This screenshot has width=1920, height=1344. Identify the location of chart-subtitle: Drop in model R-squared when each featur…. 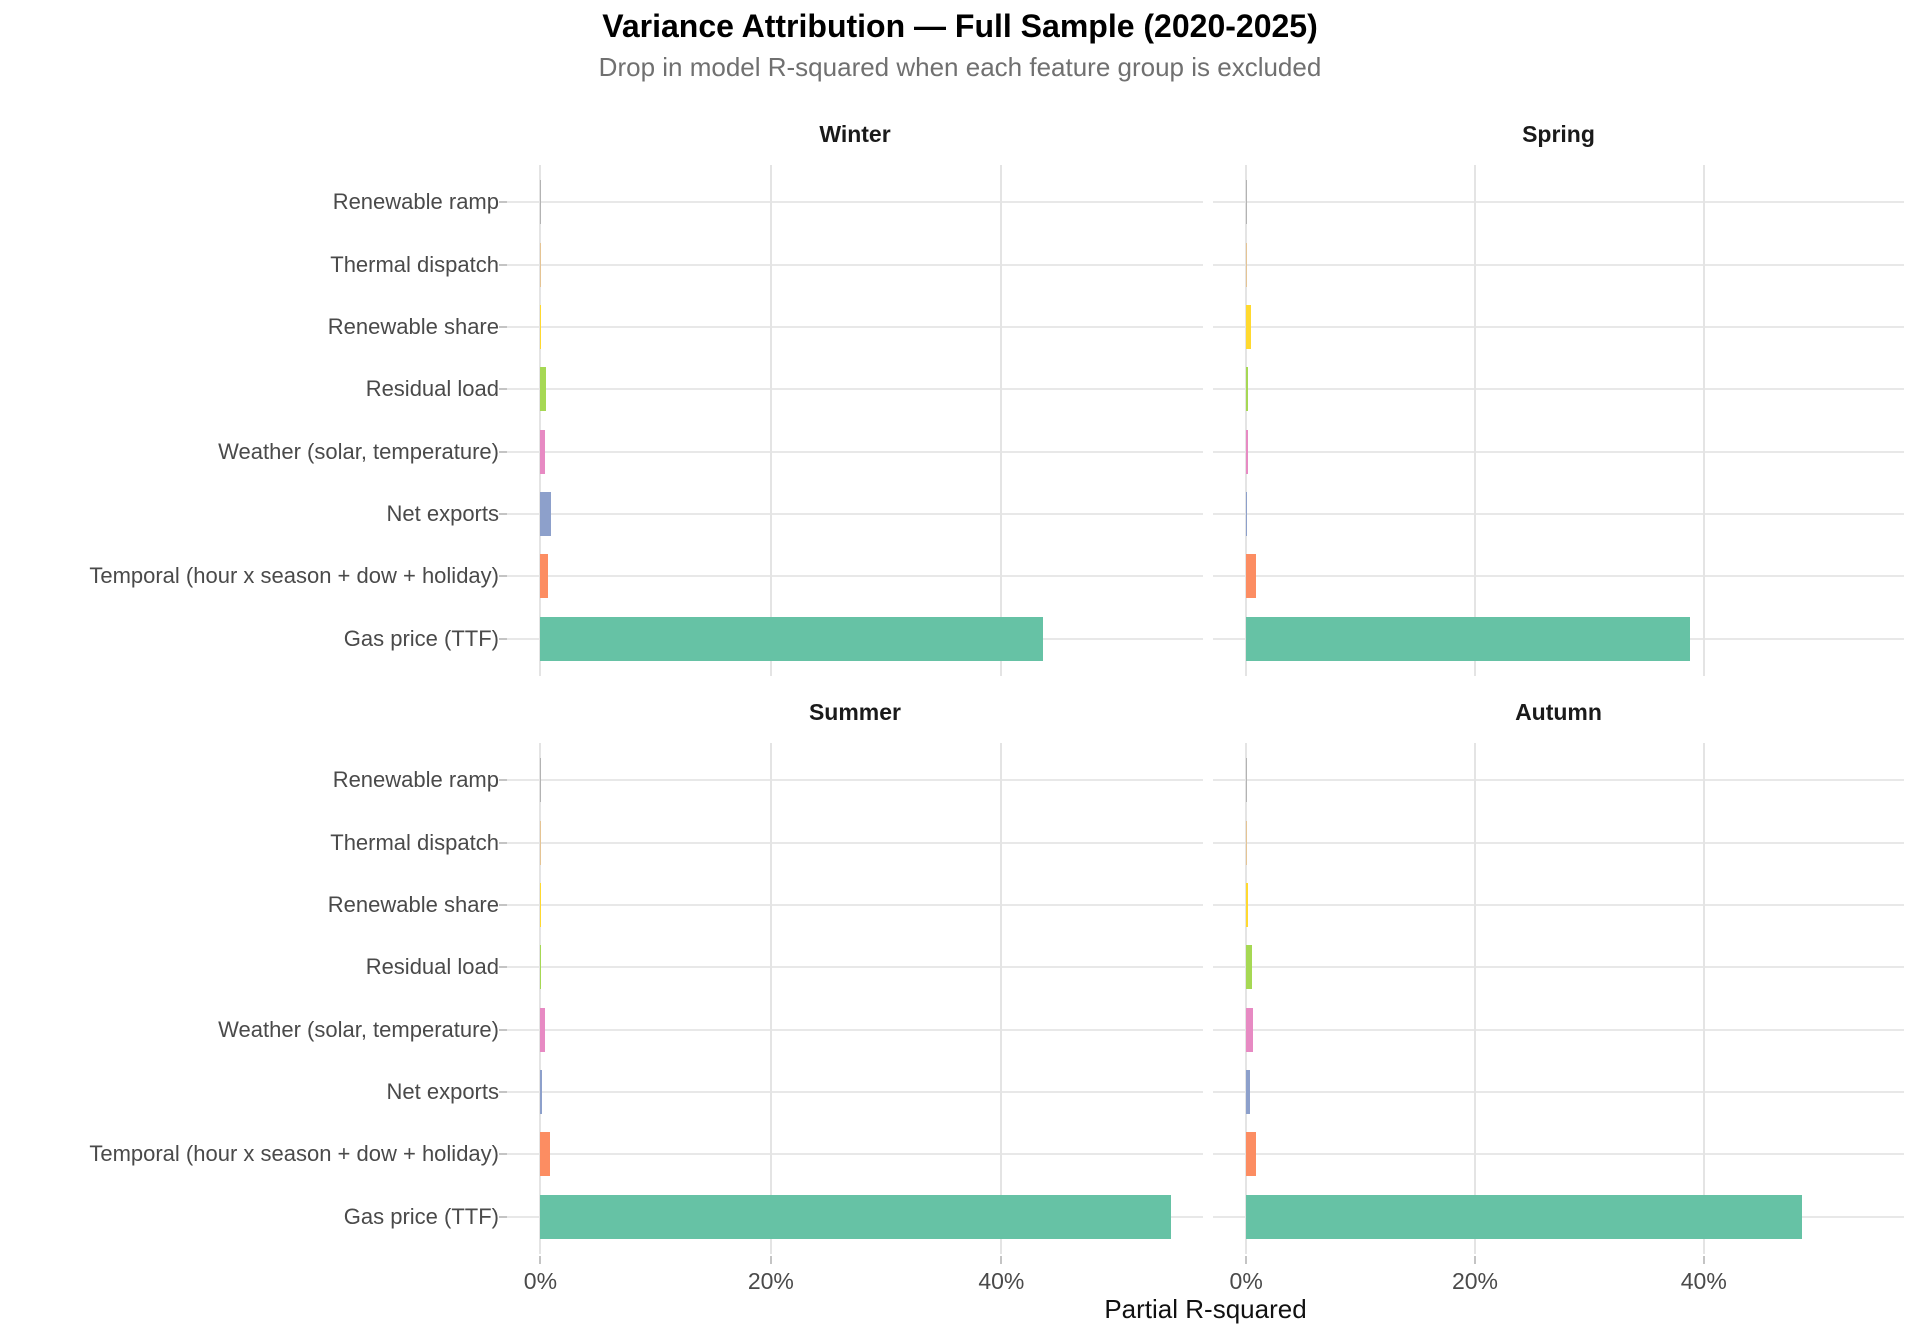
(960, 67).